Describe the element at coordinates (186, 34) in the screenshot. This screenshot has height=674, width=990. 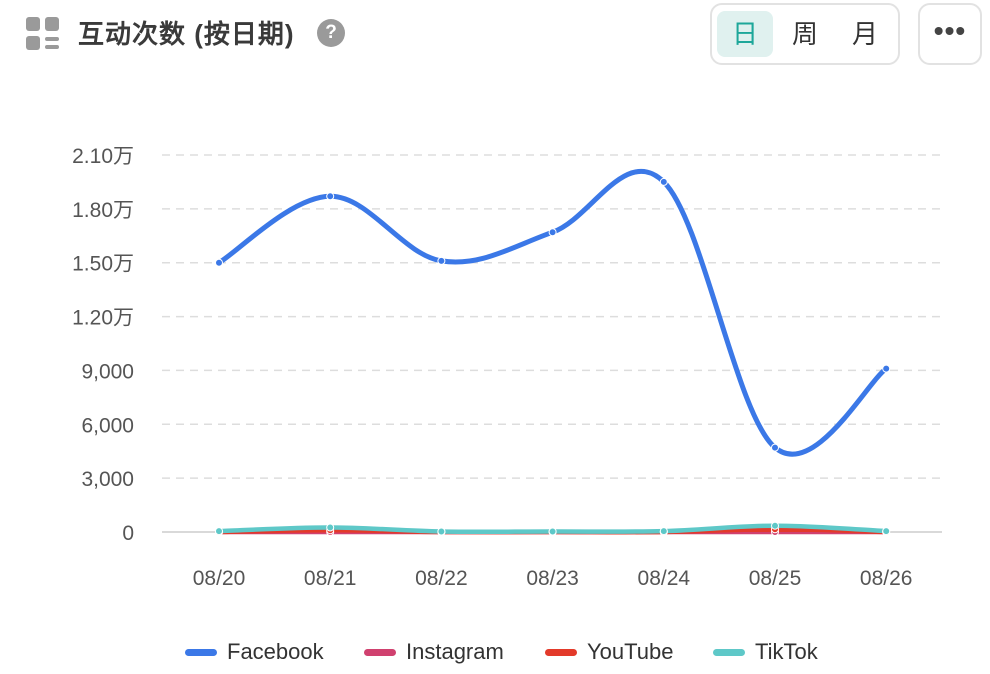
I see `chart-title: 互动次数 (按日期)` at that location.